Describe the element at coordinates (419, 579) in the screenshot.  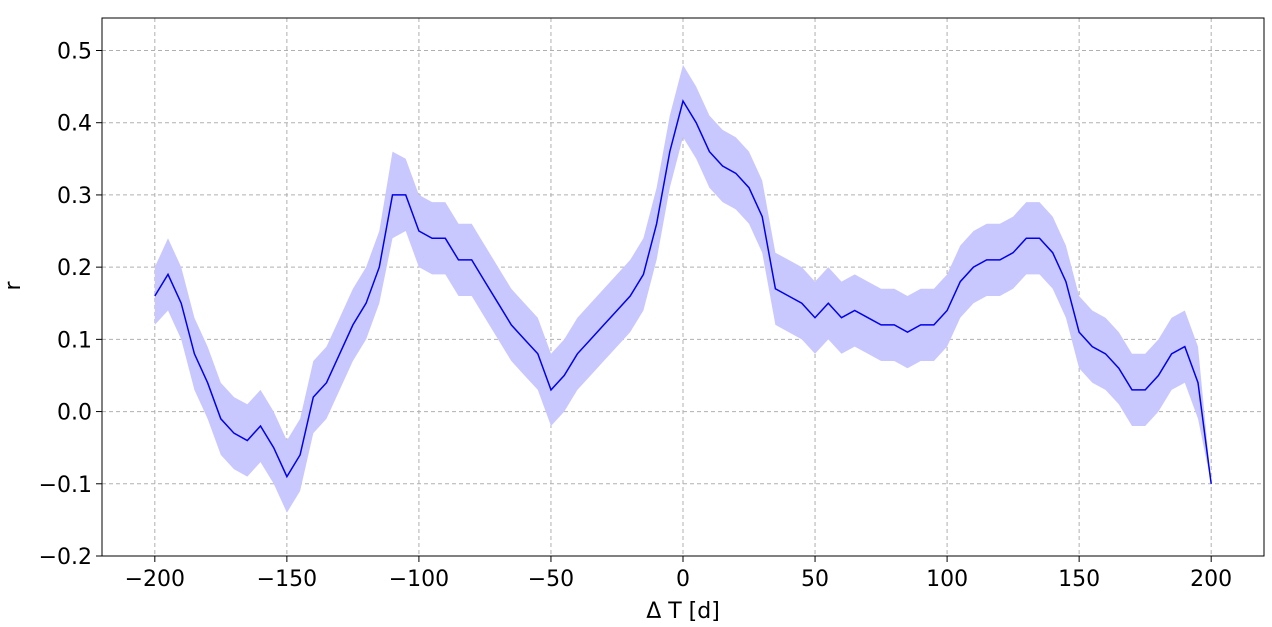
I see `x-tick-label: −100` at that location.